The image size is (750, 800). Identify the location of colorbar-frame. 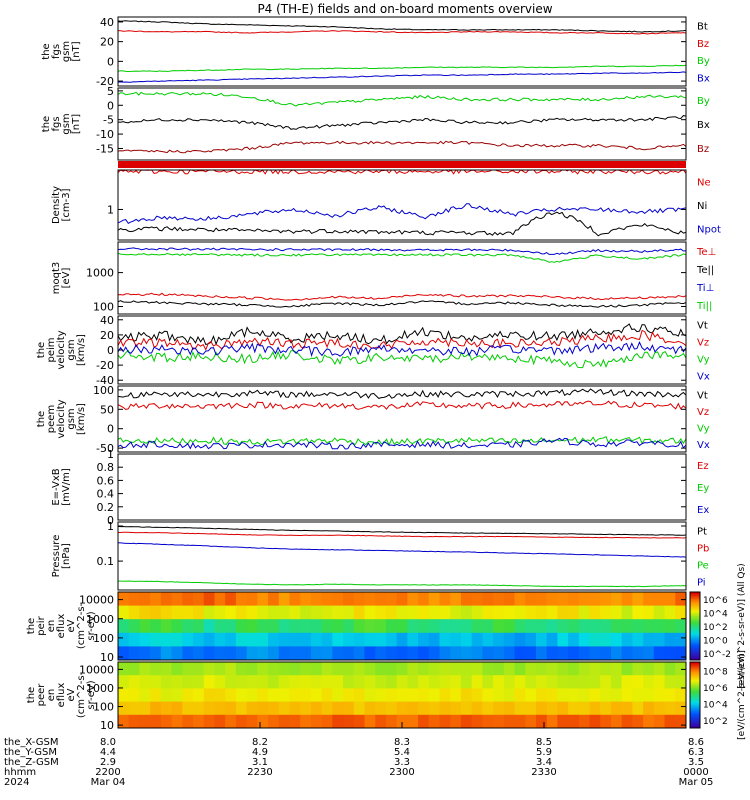
(695, 695).